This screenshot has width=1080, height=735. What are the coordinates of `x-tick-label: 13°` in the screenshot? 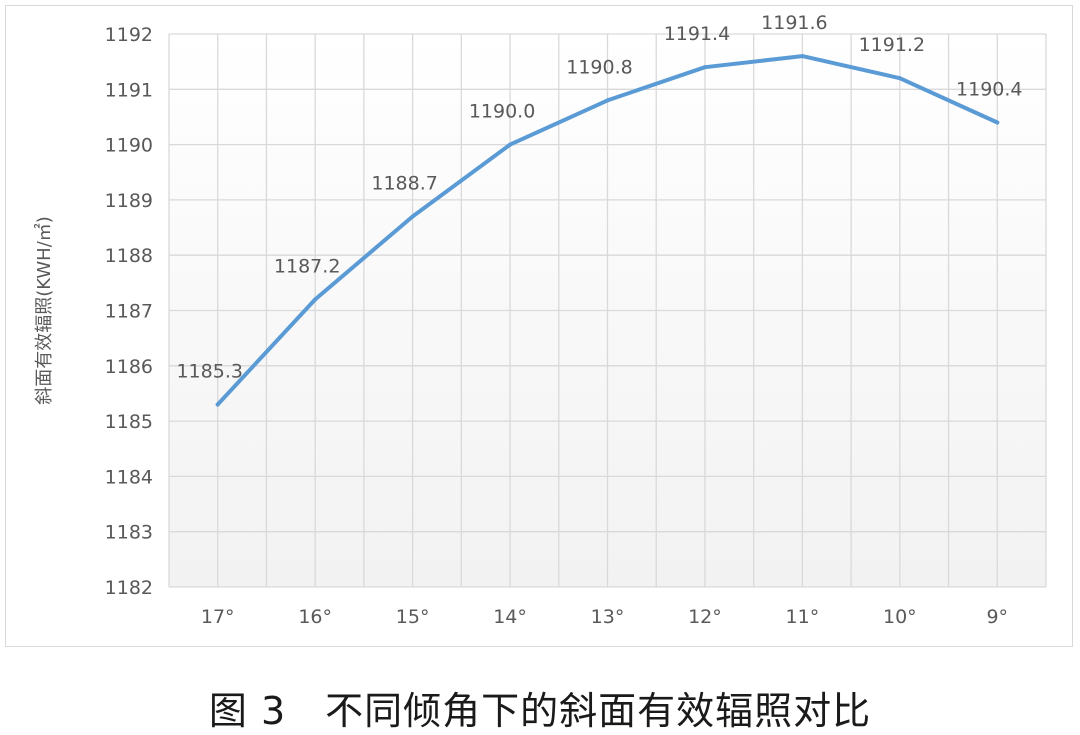 It's located at (608, 617).